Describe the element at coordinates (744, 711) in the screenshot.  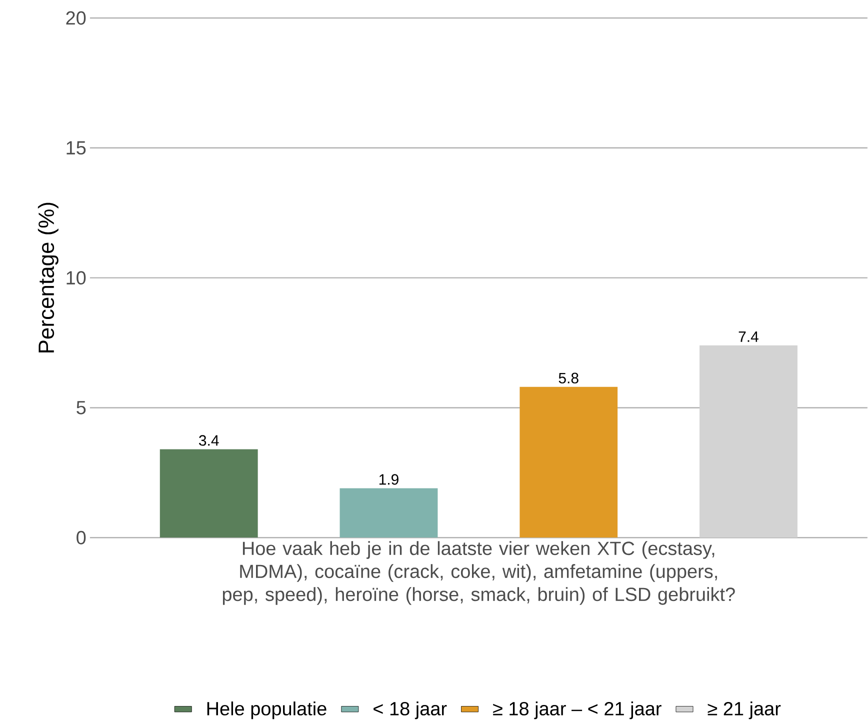
I see `legend-label: ≥ 21 jaar` at that location.